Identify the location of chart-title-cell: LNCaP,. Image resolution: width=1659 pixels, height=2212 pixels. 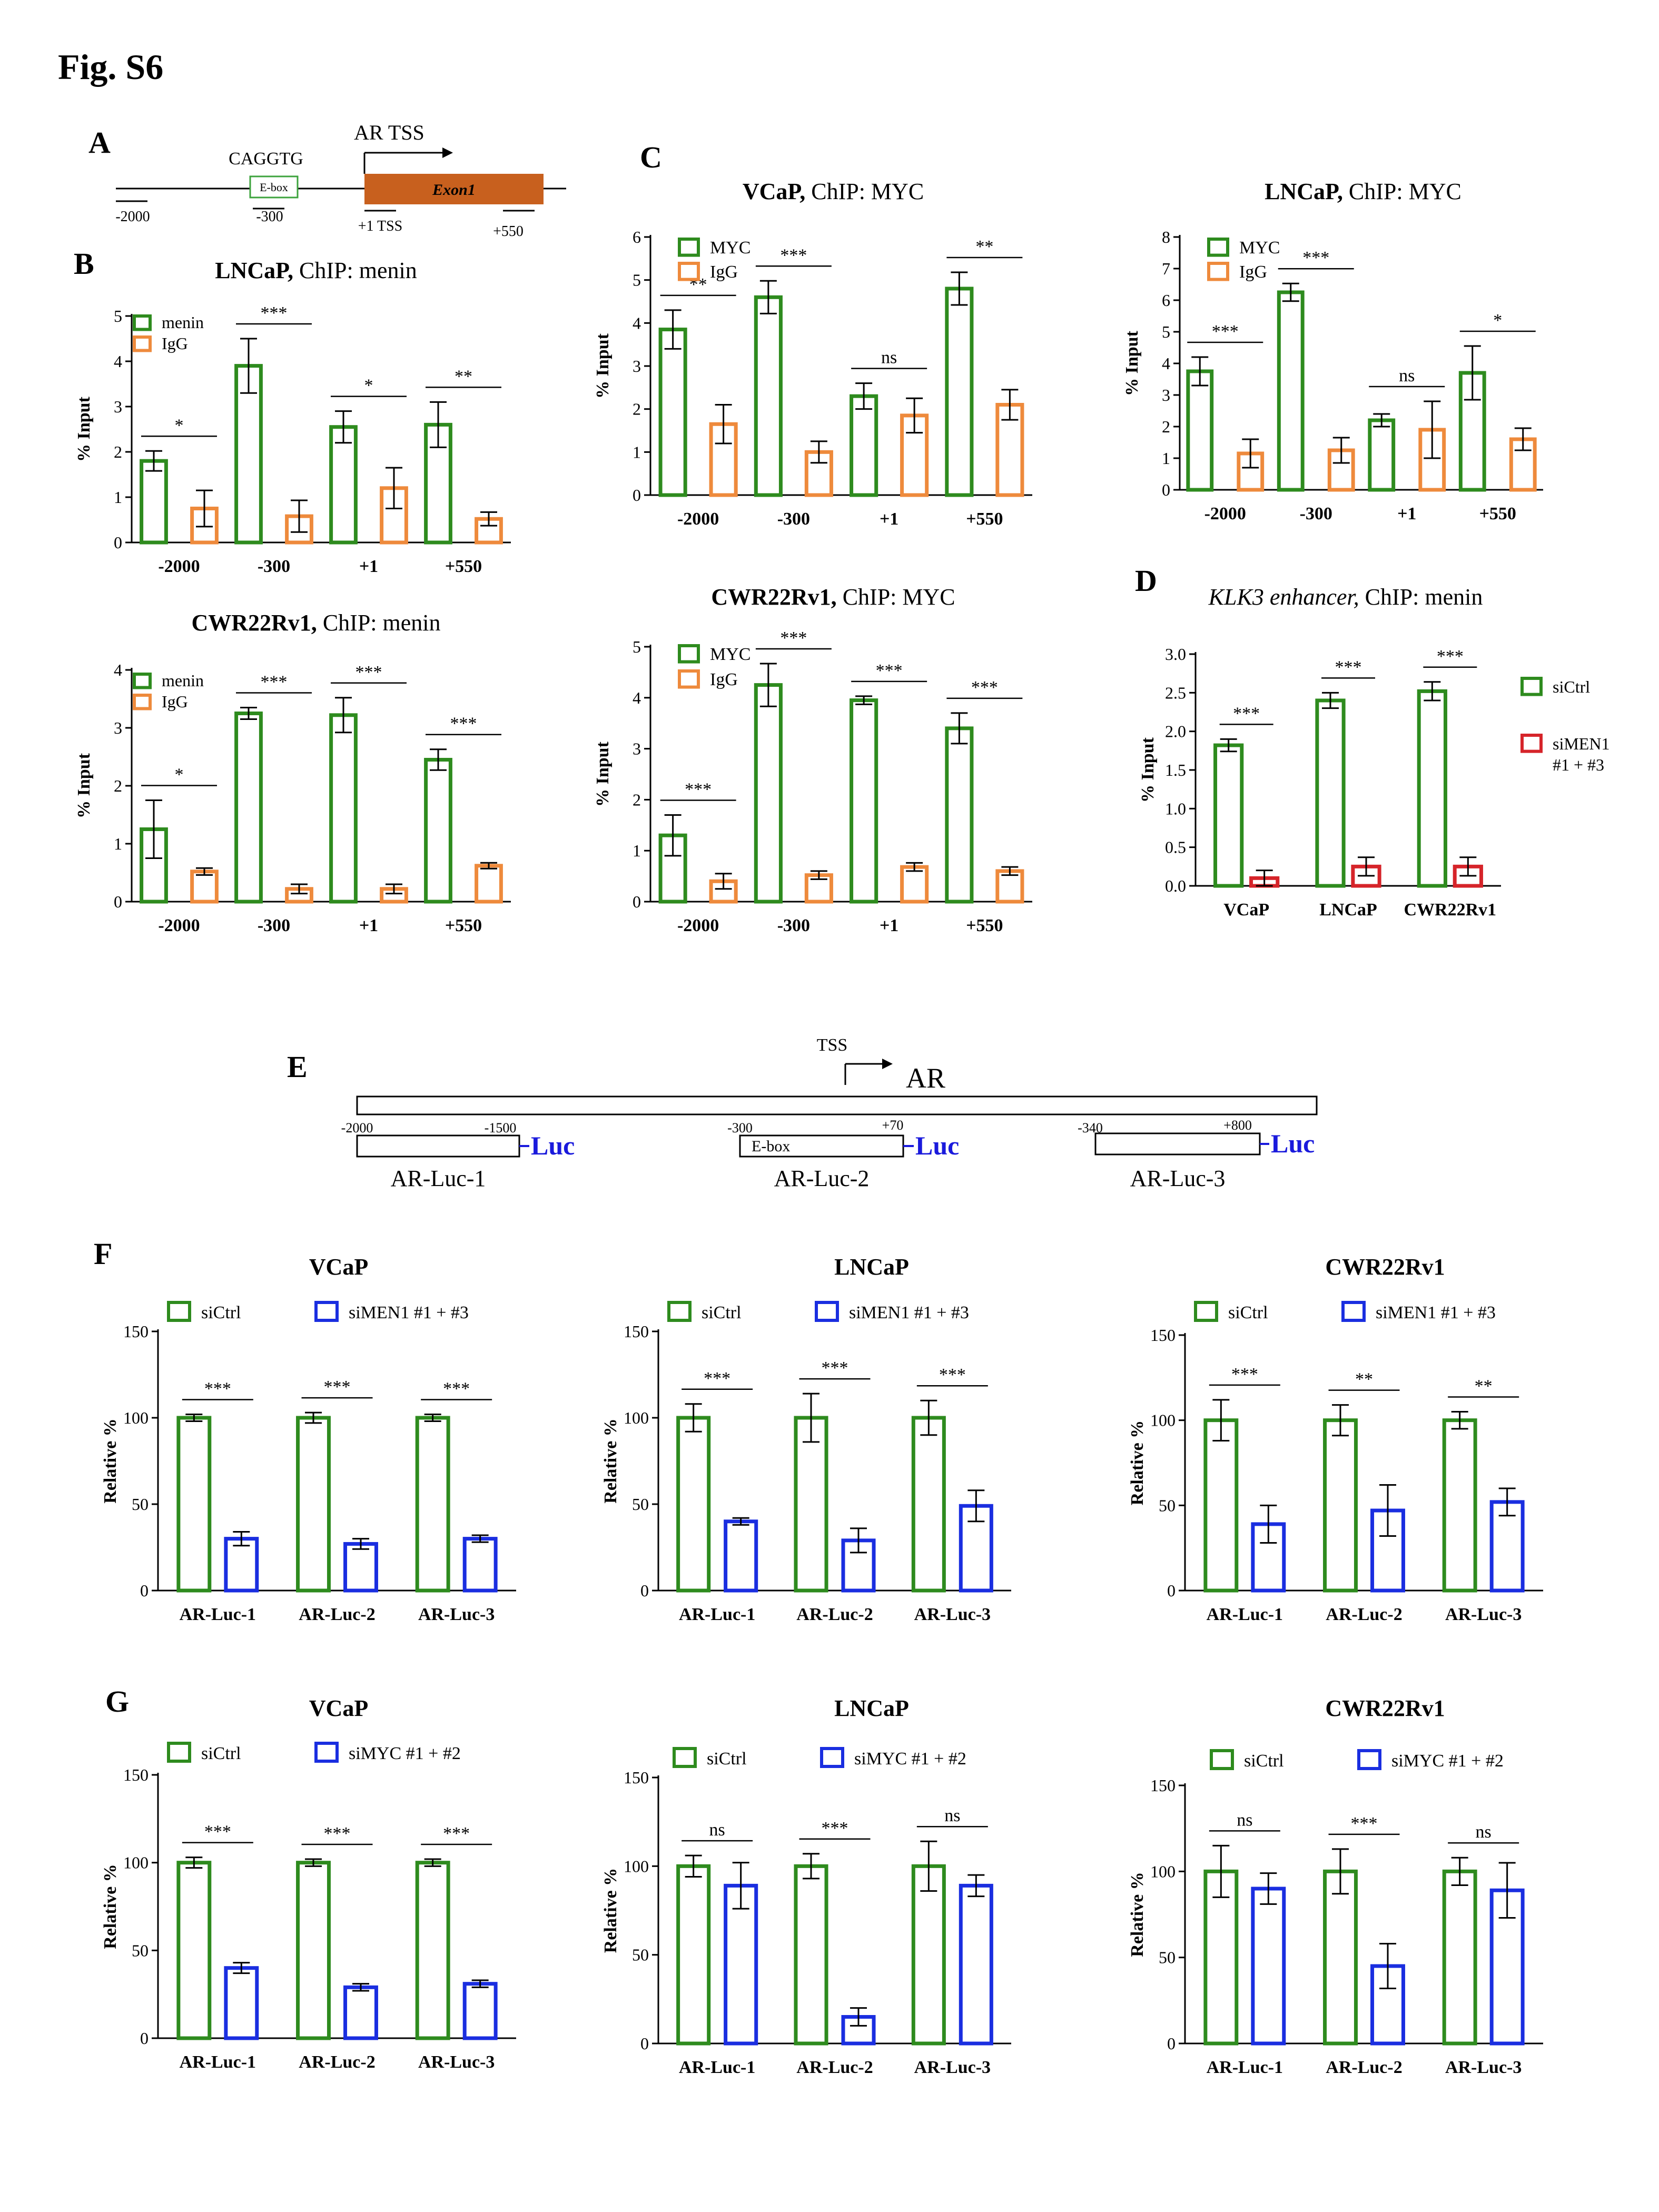
(1304, 191).